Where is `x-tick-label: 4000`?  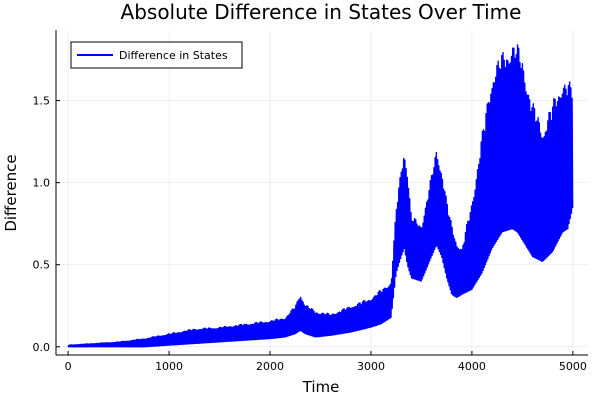 x-tick-label: 4000 is located at coordinates (472, 366).